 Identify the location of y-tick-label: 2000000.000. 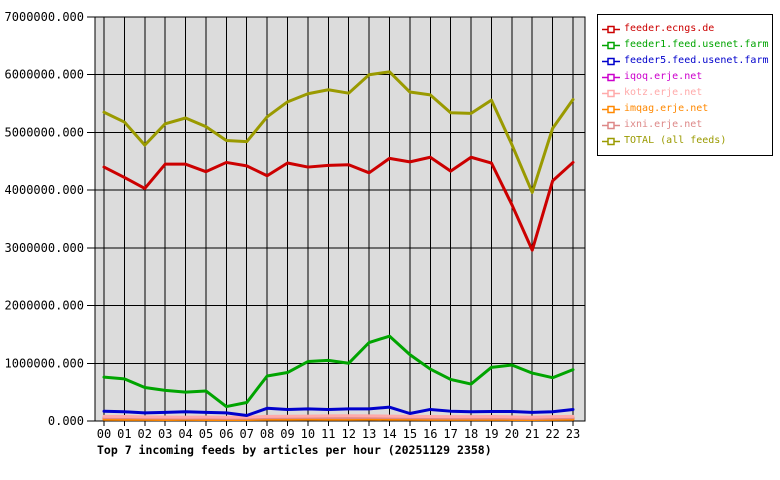
(44, 306).